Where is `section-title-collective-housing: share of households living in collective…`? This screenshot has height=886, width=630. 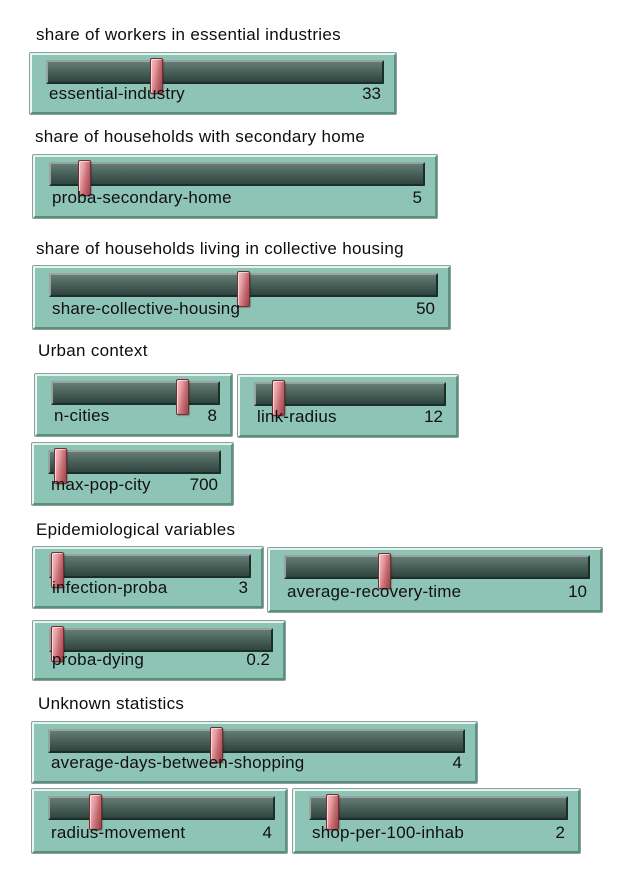
section-title-collective-housing: share of households living in collective… is located at coordinates (220, 248).